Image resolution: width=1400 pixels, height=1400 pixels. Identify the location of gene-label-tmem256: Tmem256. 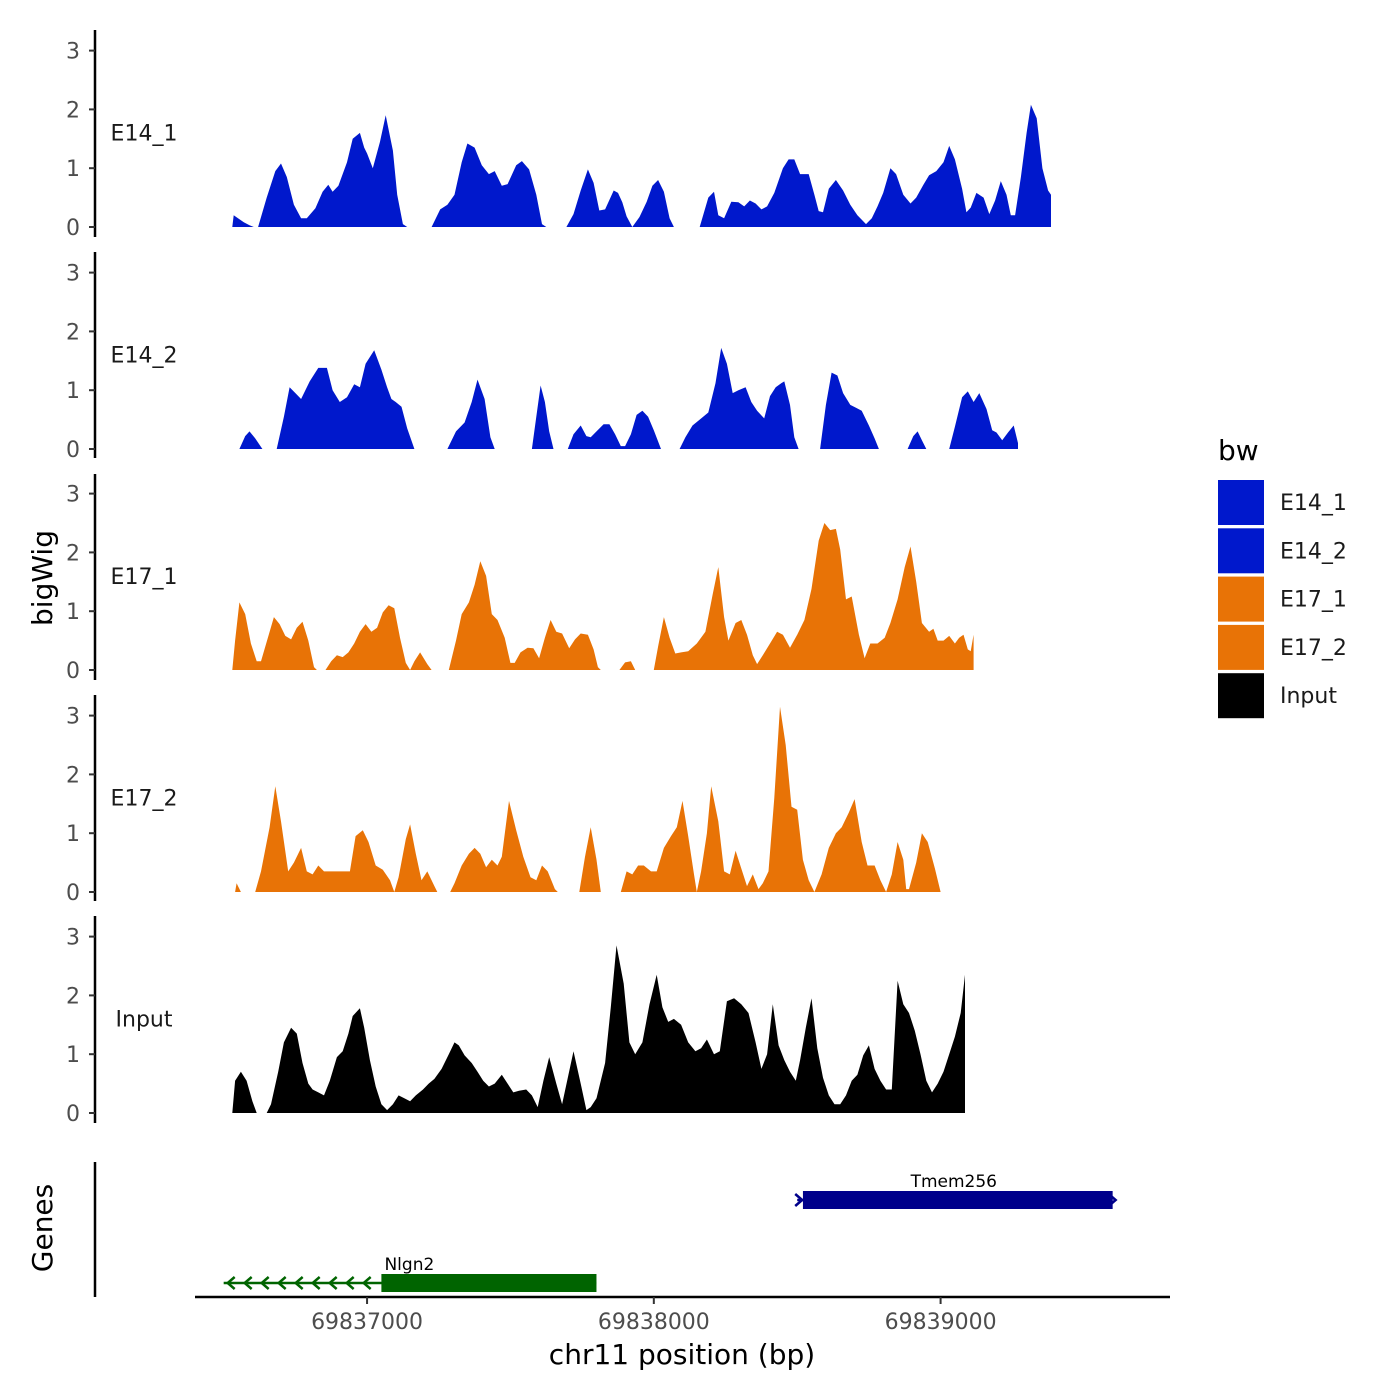
(953, 1182).